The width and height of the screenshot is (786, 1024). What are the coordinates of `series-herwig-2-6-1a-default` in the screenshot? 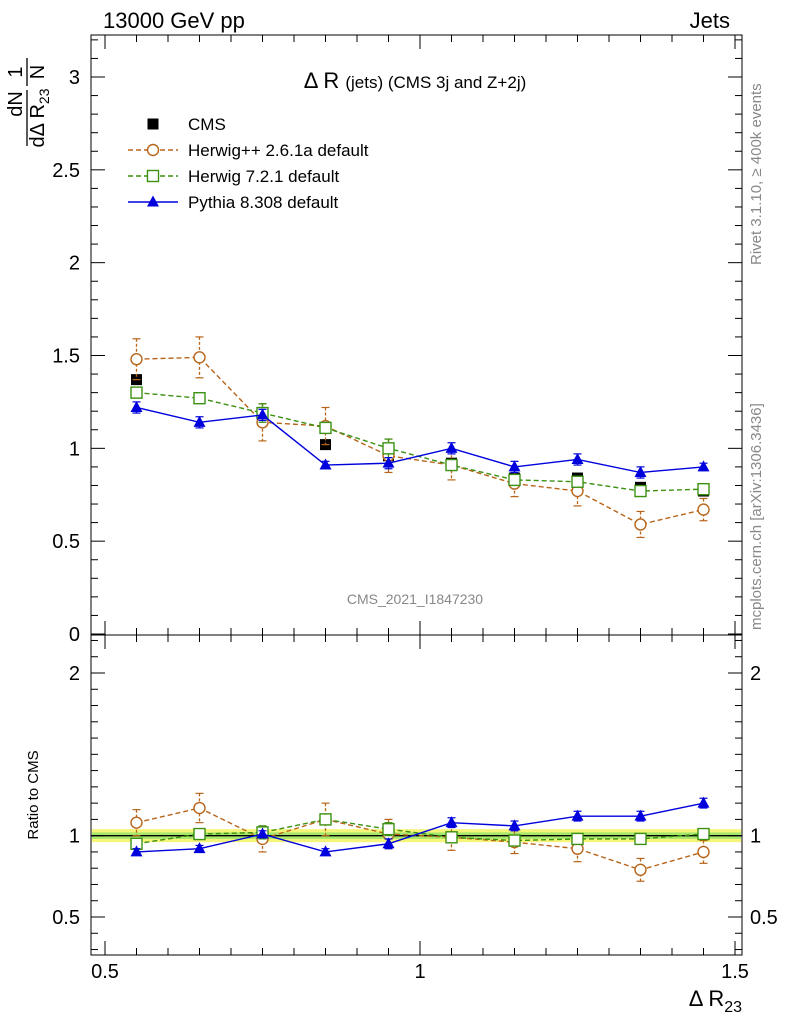 It's located at (420, 437).